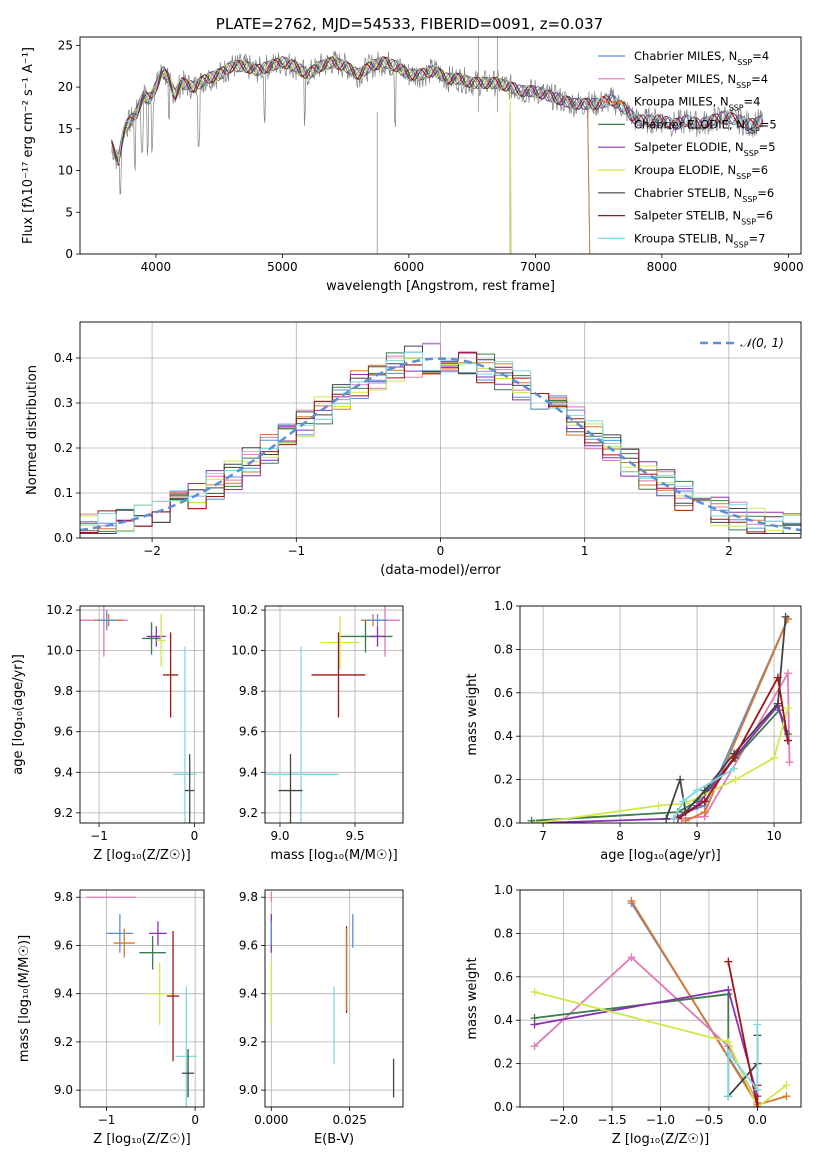 The width and height of the screenshot is (819, 1170). What do you see at coordinates (350, 1120) in the screenshot?
I see `x-tick-label: 0.025` at bounding box center [350, 1120].